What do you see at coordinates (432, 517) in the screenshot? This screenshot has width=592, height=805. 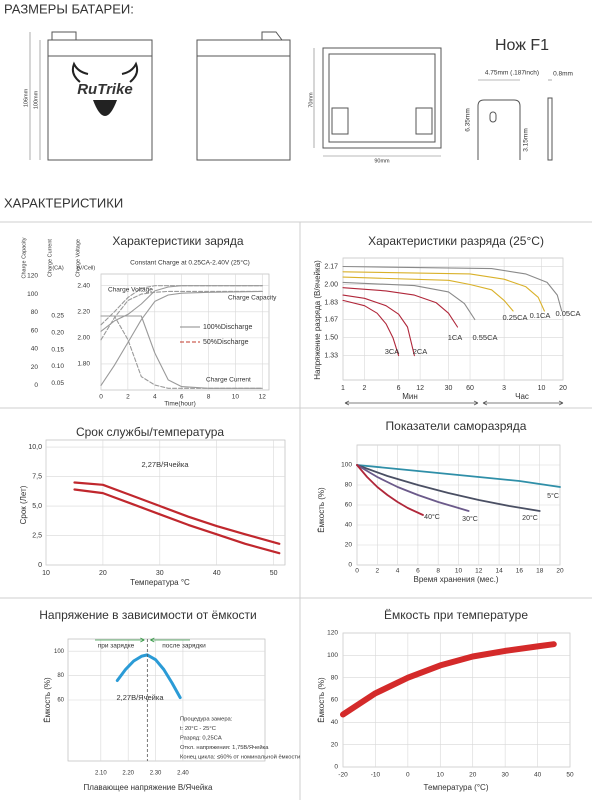 I see `series-label: 40°C` at bounding box center [432, 517].